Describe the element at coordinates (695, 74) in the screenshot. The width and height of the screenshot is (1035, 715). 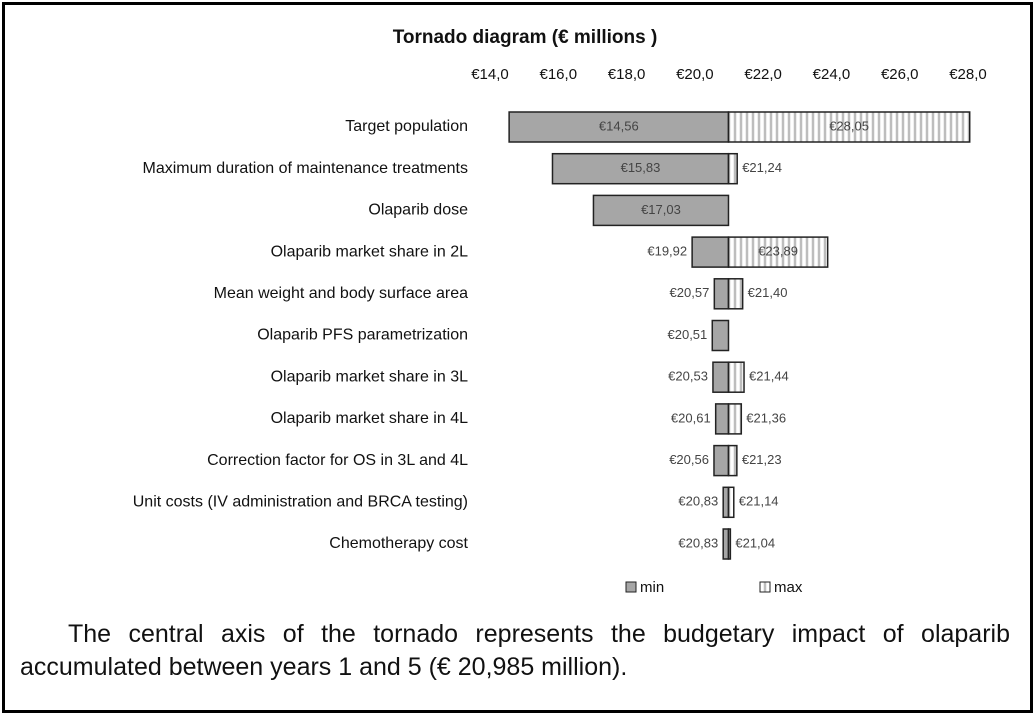
I see `x-tick-label: €20,0` at that location.